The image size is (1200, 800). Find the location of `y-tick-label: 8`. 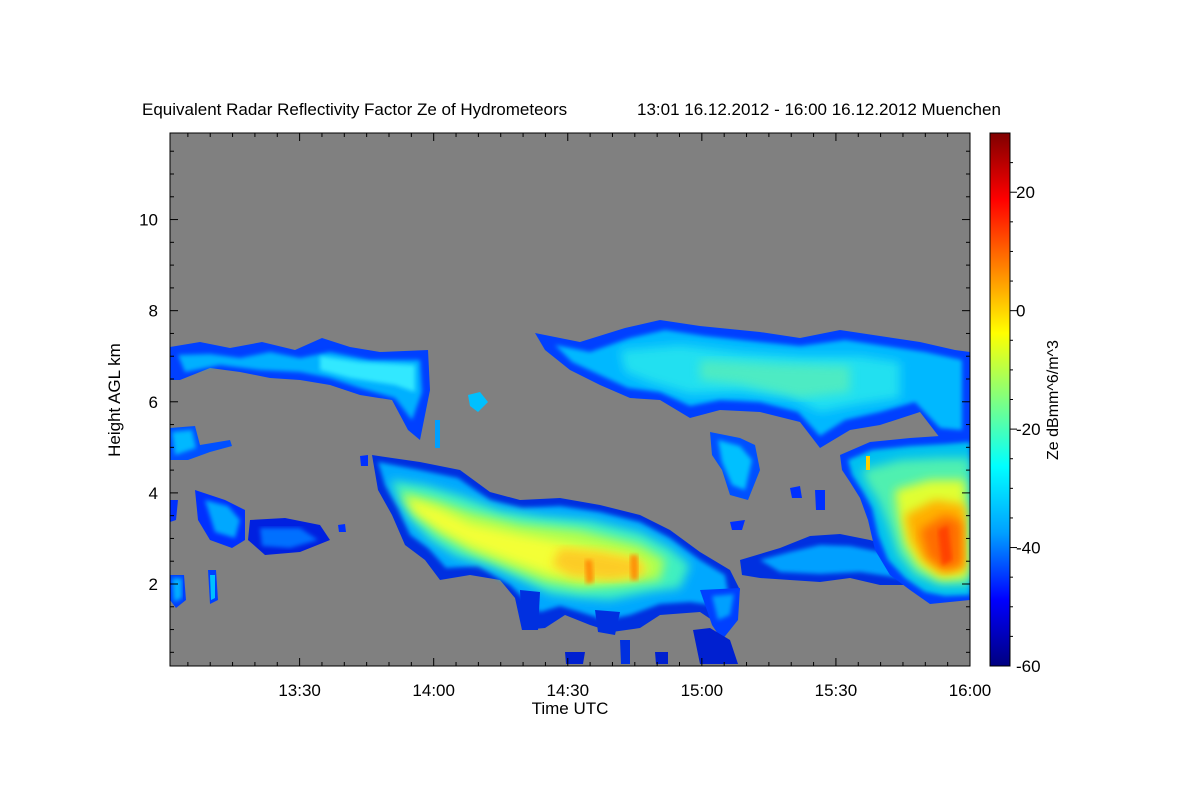

y-tick-label: 8 is located at coordinates (153, 311).